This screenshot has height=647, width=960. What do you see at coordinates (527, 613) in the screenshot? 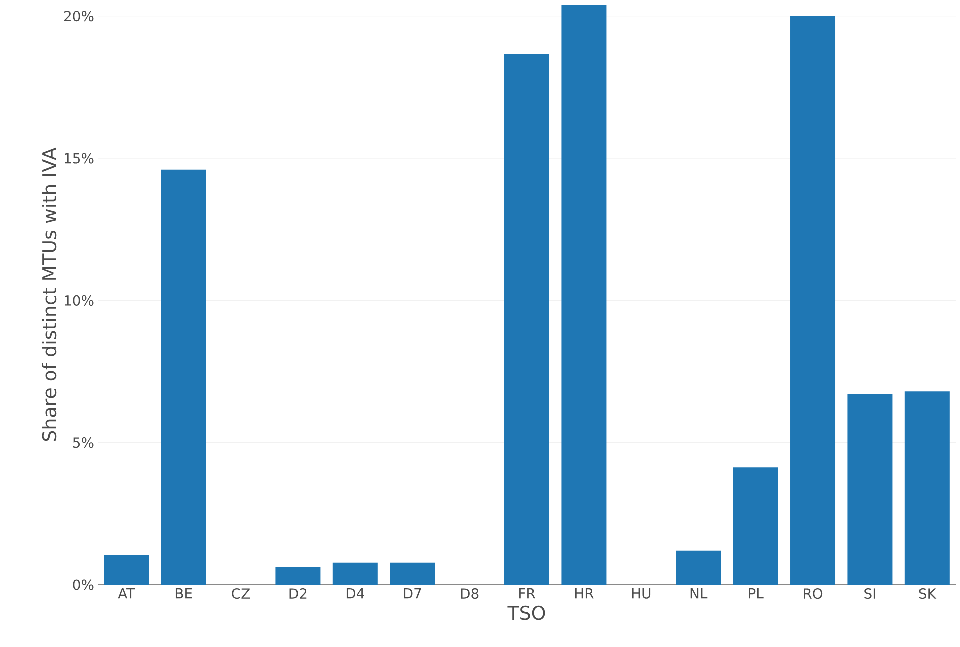
I see `x-axis-title: TSO` at bounding box center [527, 613].